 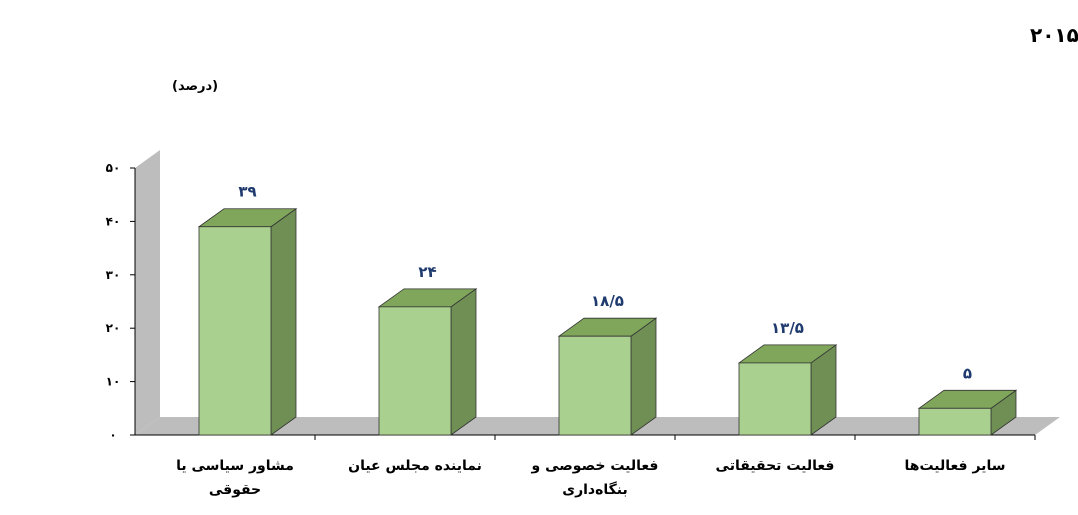 I want to click on x-tick-label: مشاور سیاسی یا حقوقی, so click(x=235, y=478).